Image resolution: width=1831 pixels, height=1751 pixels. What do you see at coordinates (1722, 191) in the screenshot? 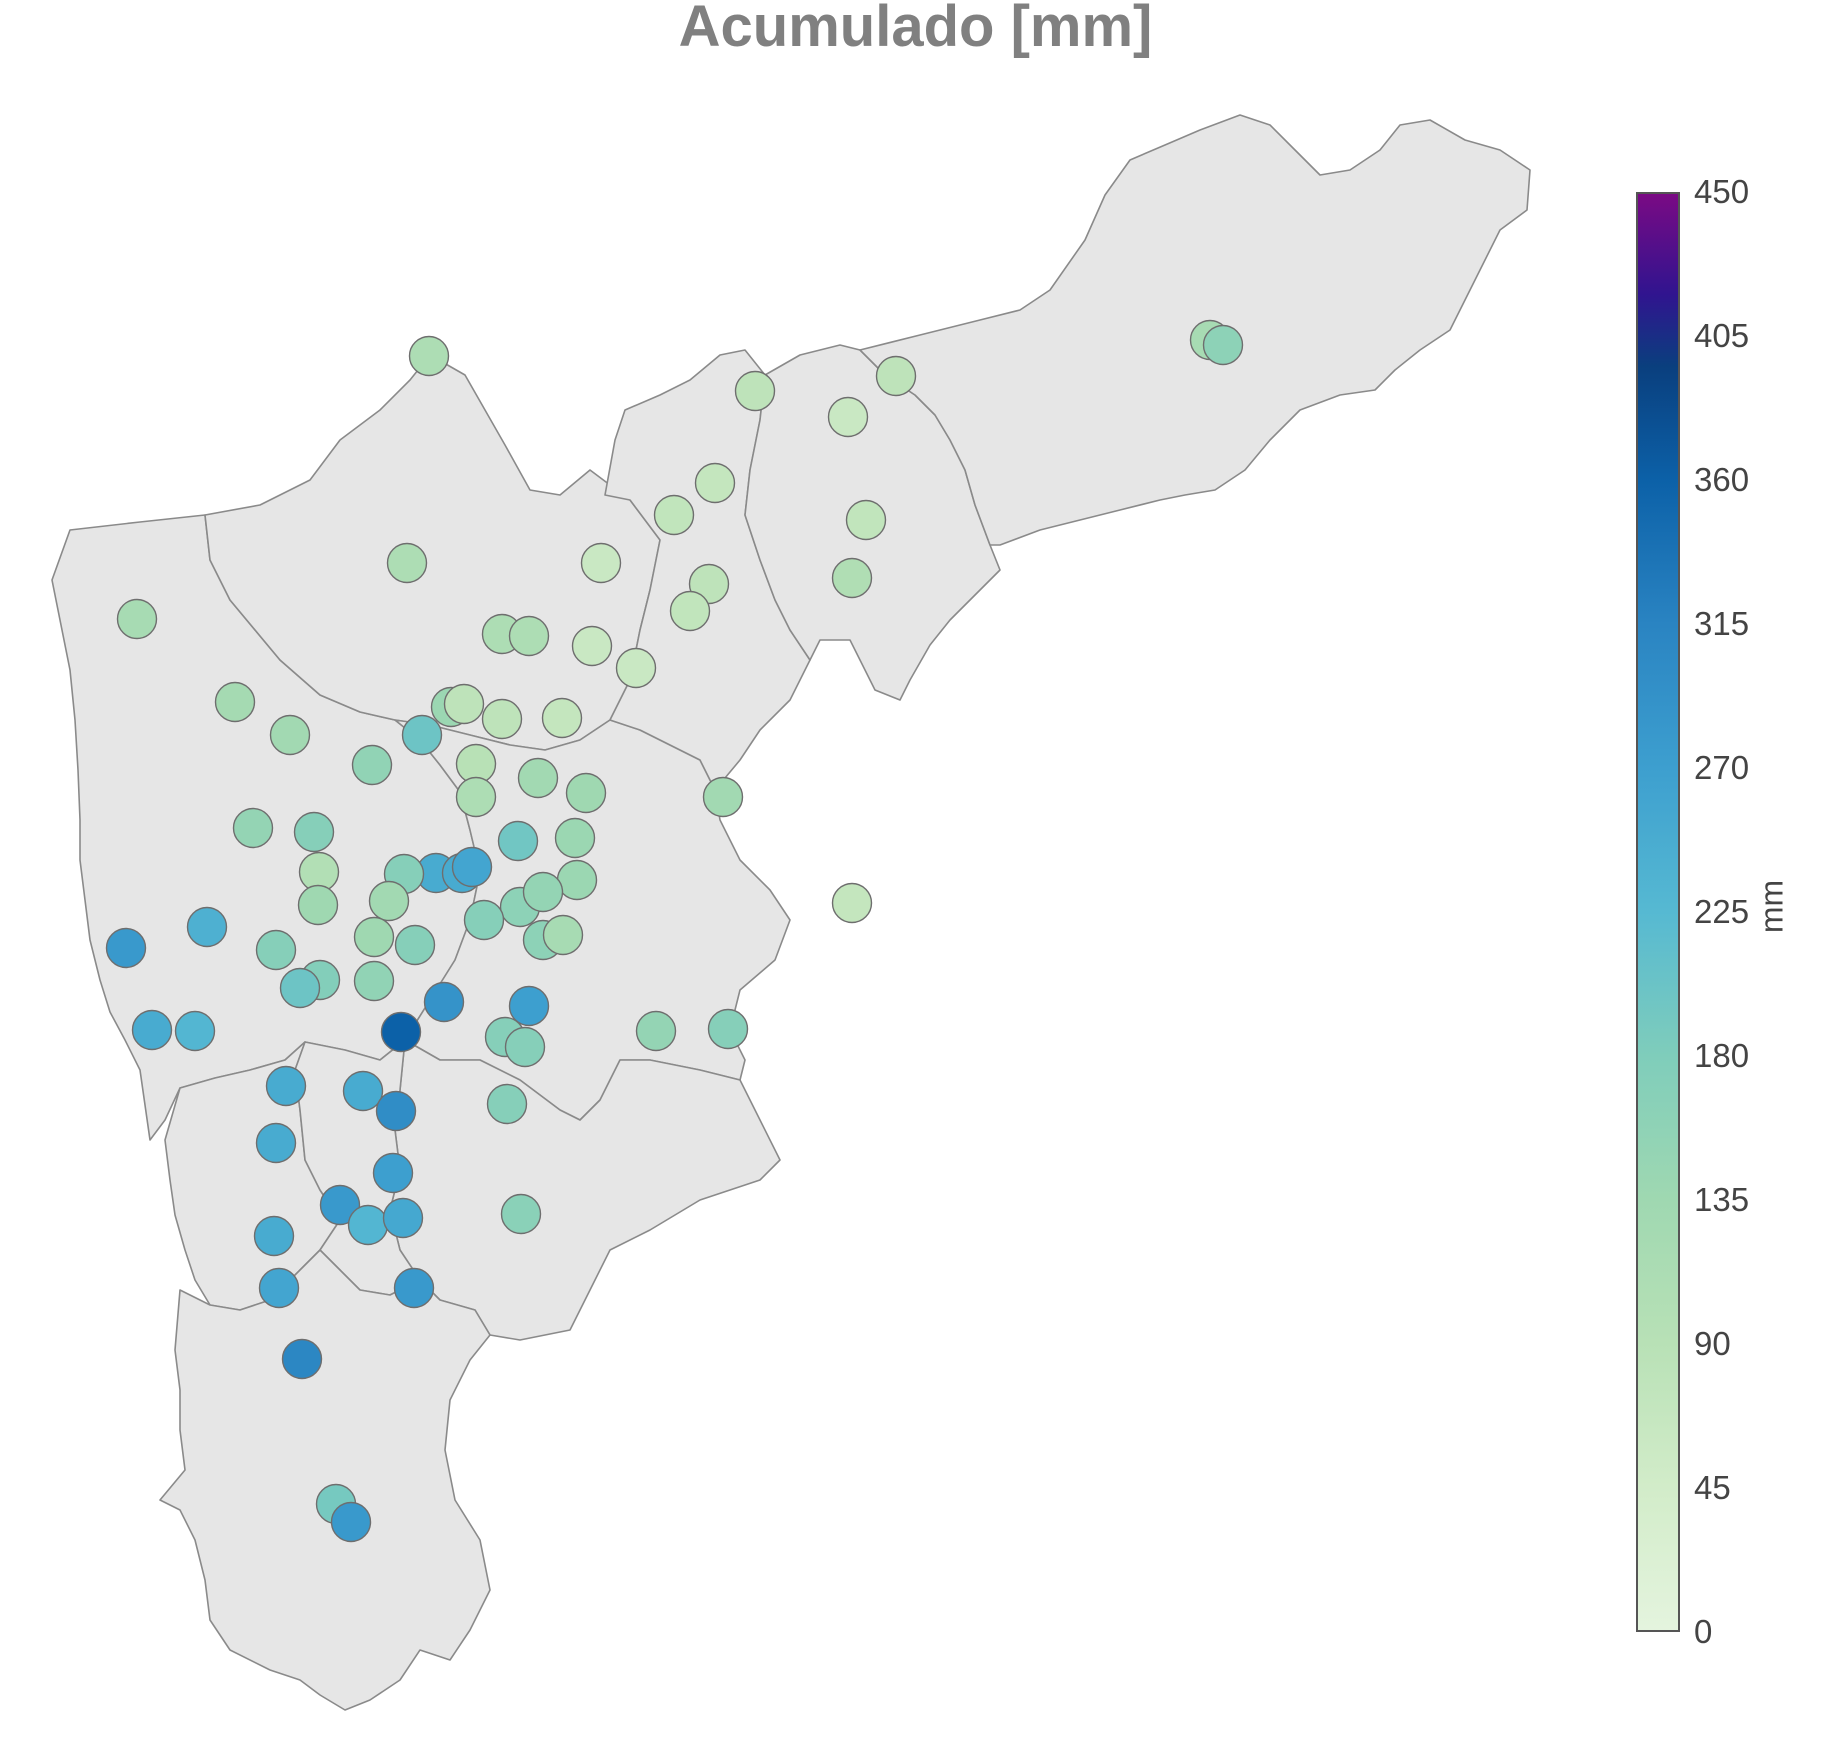
I see `colorbar-tick-label: 450` at bounding box center [1722, 191].